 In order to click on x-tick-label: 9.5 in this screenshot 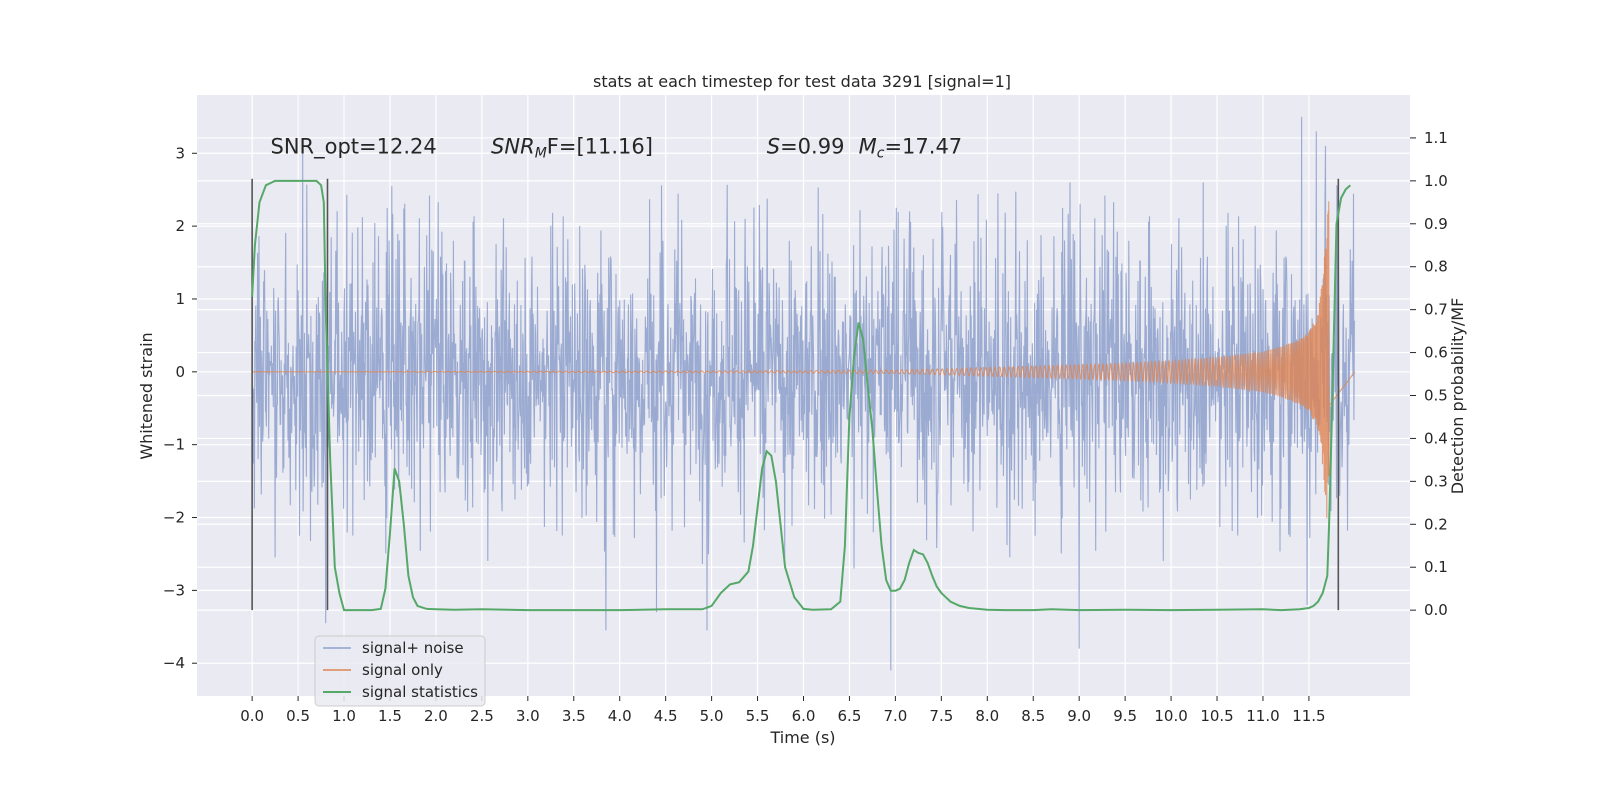, I will do `click(1125, 716)`.